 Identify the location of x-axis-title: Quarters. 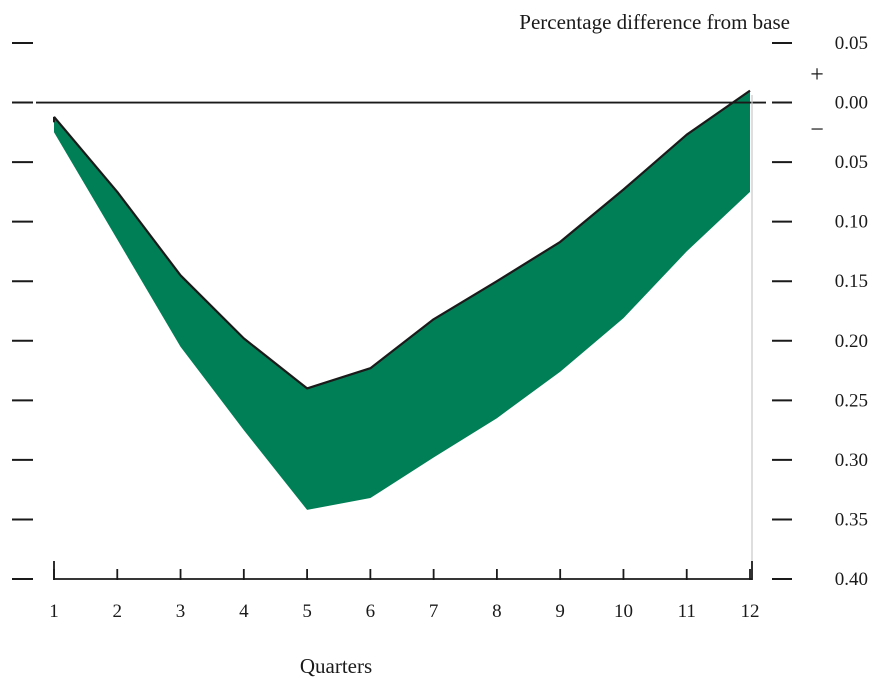
(336, 666).